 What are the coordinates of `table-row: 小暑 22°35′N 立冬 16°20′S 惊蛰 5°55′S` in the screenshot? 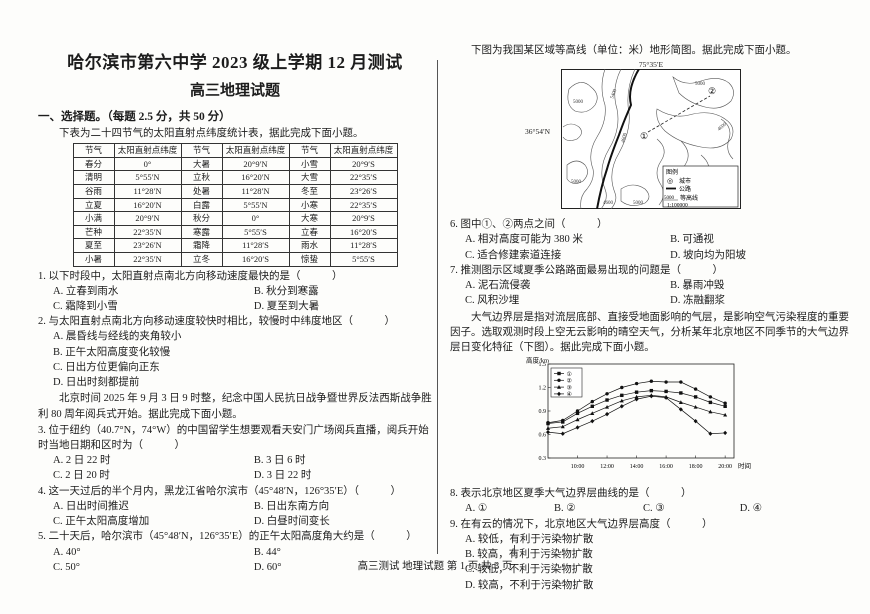 It's located at (235, 259).